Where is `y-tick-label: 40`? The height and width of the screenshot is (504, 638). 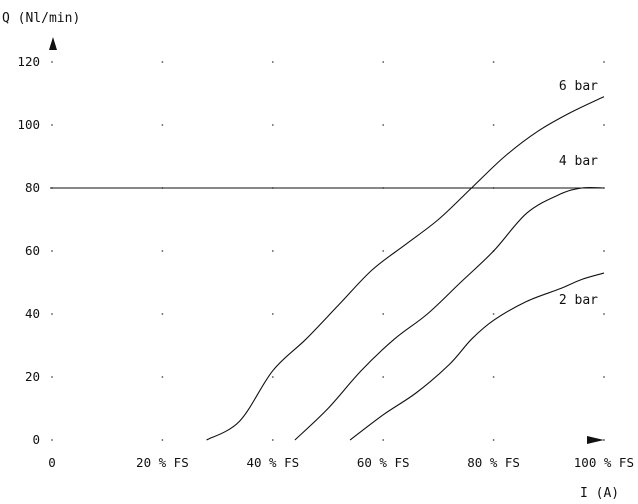 y-tick-label: 40 is located at coordinates (32, 313).